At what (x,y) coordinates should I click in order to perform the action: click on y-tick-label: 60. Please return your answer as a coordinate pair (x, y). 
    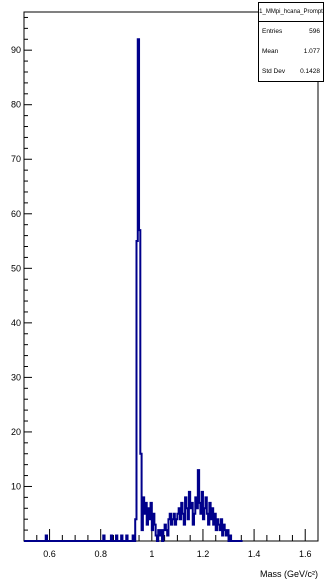
    Looking at the image, I should click on (16, 214).